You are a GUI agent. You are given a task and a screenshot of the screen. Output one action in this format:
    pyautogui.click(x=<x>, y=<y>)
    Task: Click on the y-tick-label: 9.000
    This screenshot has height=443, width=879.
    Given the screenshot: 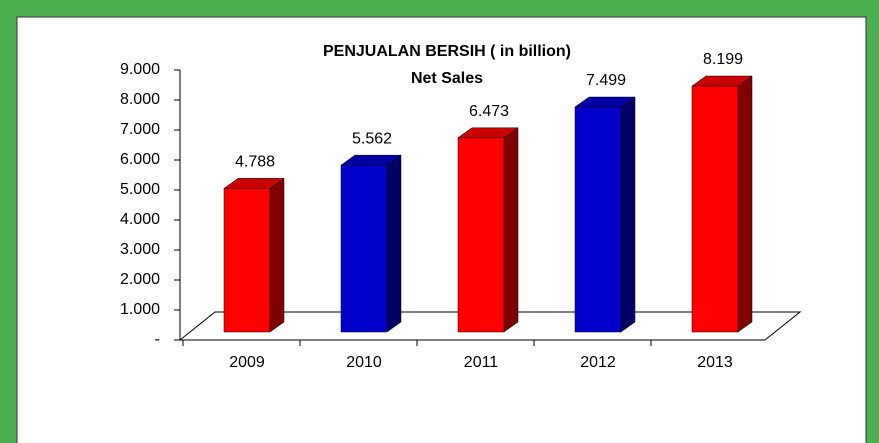 What is the action you would take?
    pyautogui.click(x=140, y=69)
    